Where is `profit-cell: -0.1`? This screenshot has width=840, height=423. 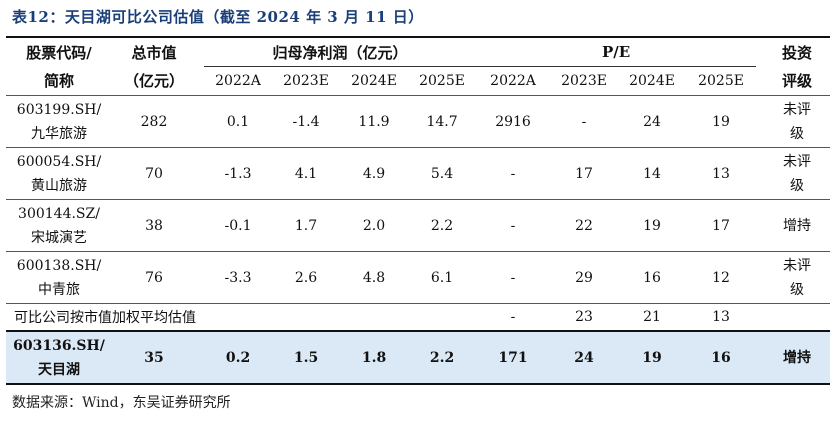
profit-cell: -0.1 is located at coordinates (238, 225).